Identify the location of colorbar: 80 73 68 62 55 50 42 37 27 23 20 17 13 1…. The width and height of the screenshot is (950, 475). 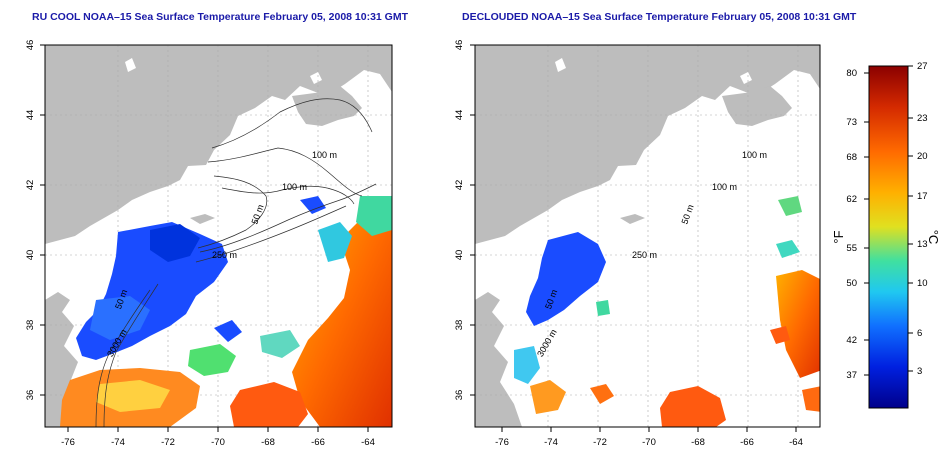
(886, 235).